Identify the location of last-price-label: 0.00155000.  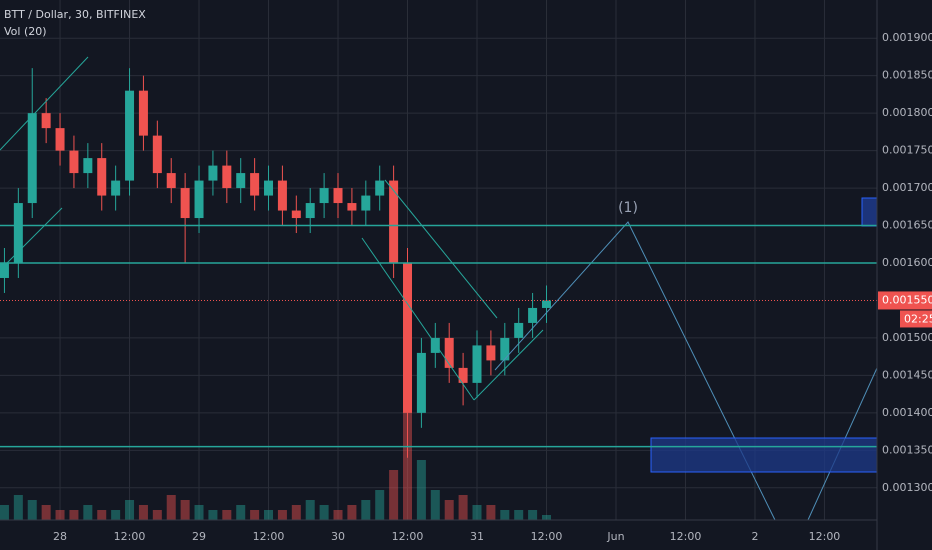
(907, 299).